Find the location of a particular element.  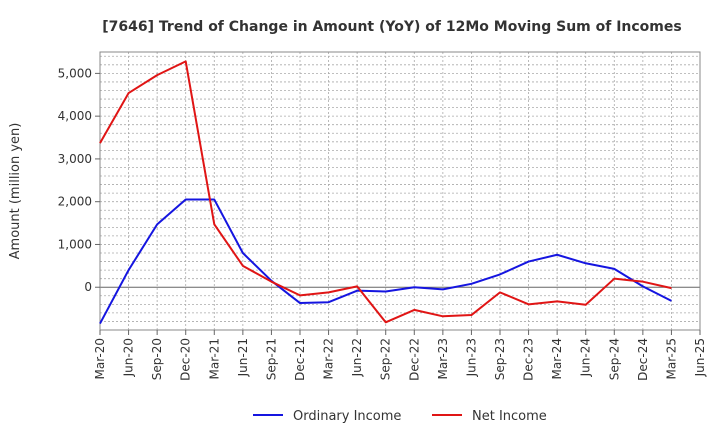

y-tick-label: 3,000 is located at coordinates (75, 159).